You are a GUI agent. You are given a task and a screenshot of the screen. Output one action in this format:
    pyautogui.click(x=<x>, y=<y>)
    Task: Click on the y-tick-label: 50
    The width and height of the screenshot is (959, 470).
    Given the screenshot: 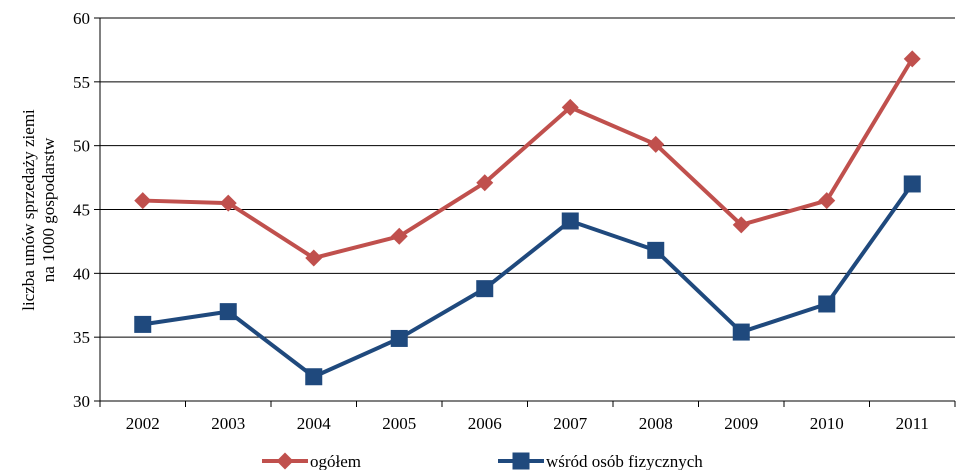 What is the action you would take?
    pyautogui.click(x=81, y=146)
    